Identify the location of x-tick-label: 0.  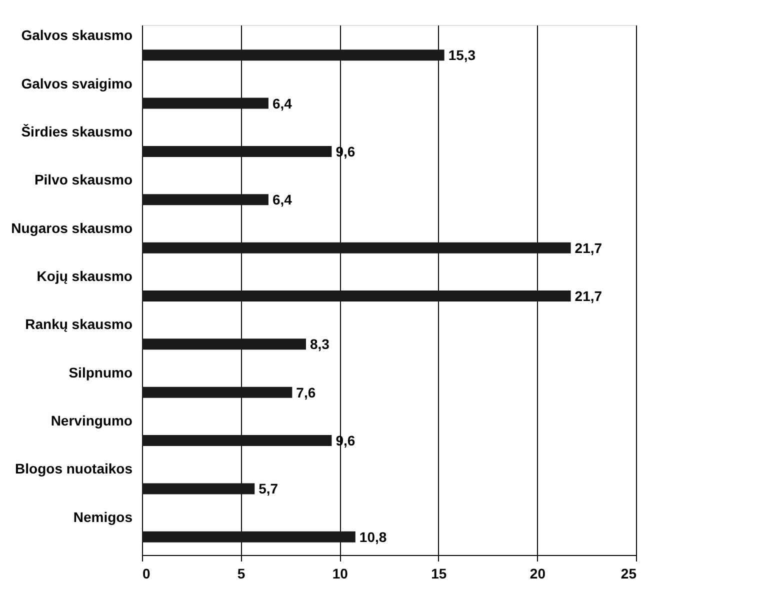
(146, 574).